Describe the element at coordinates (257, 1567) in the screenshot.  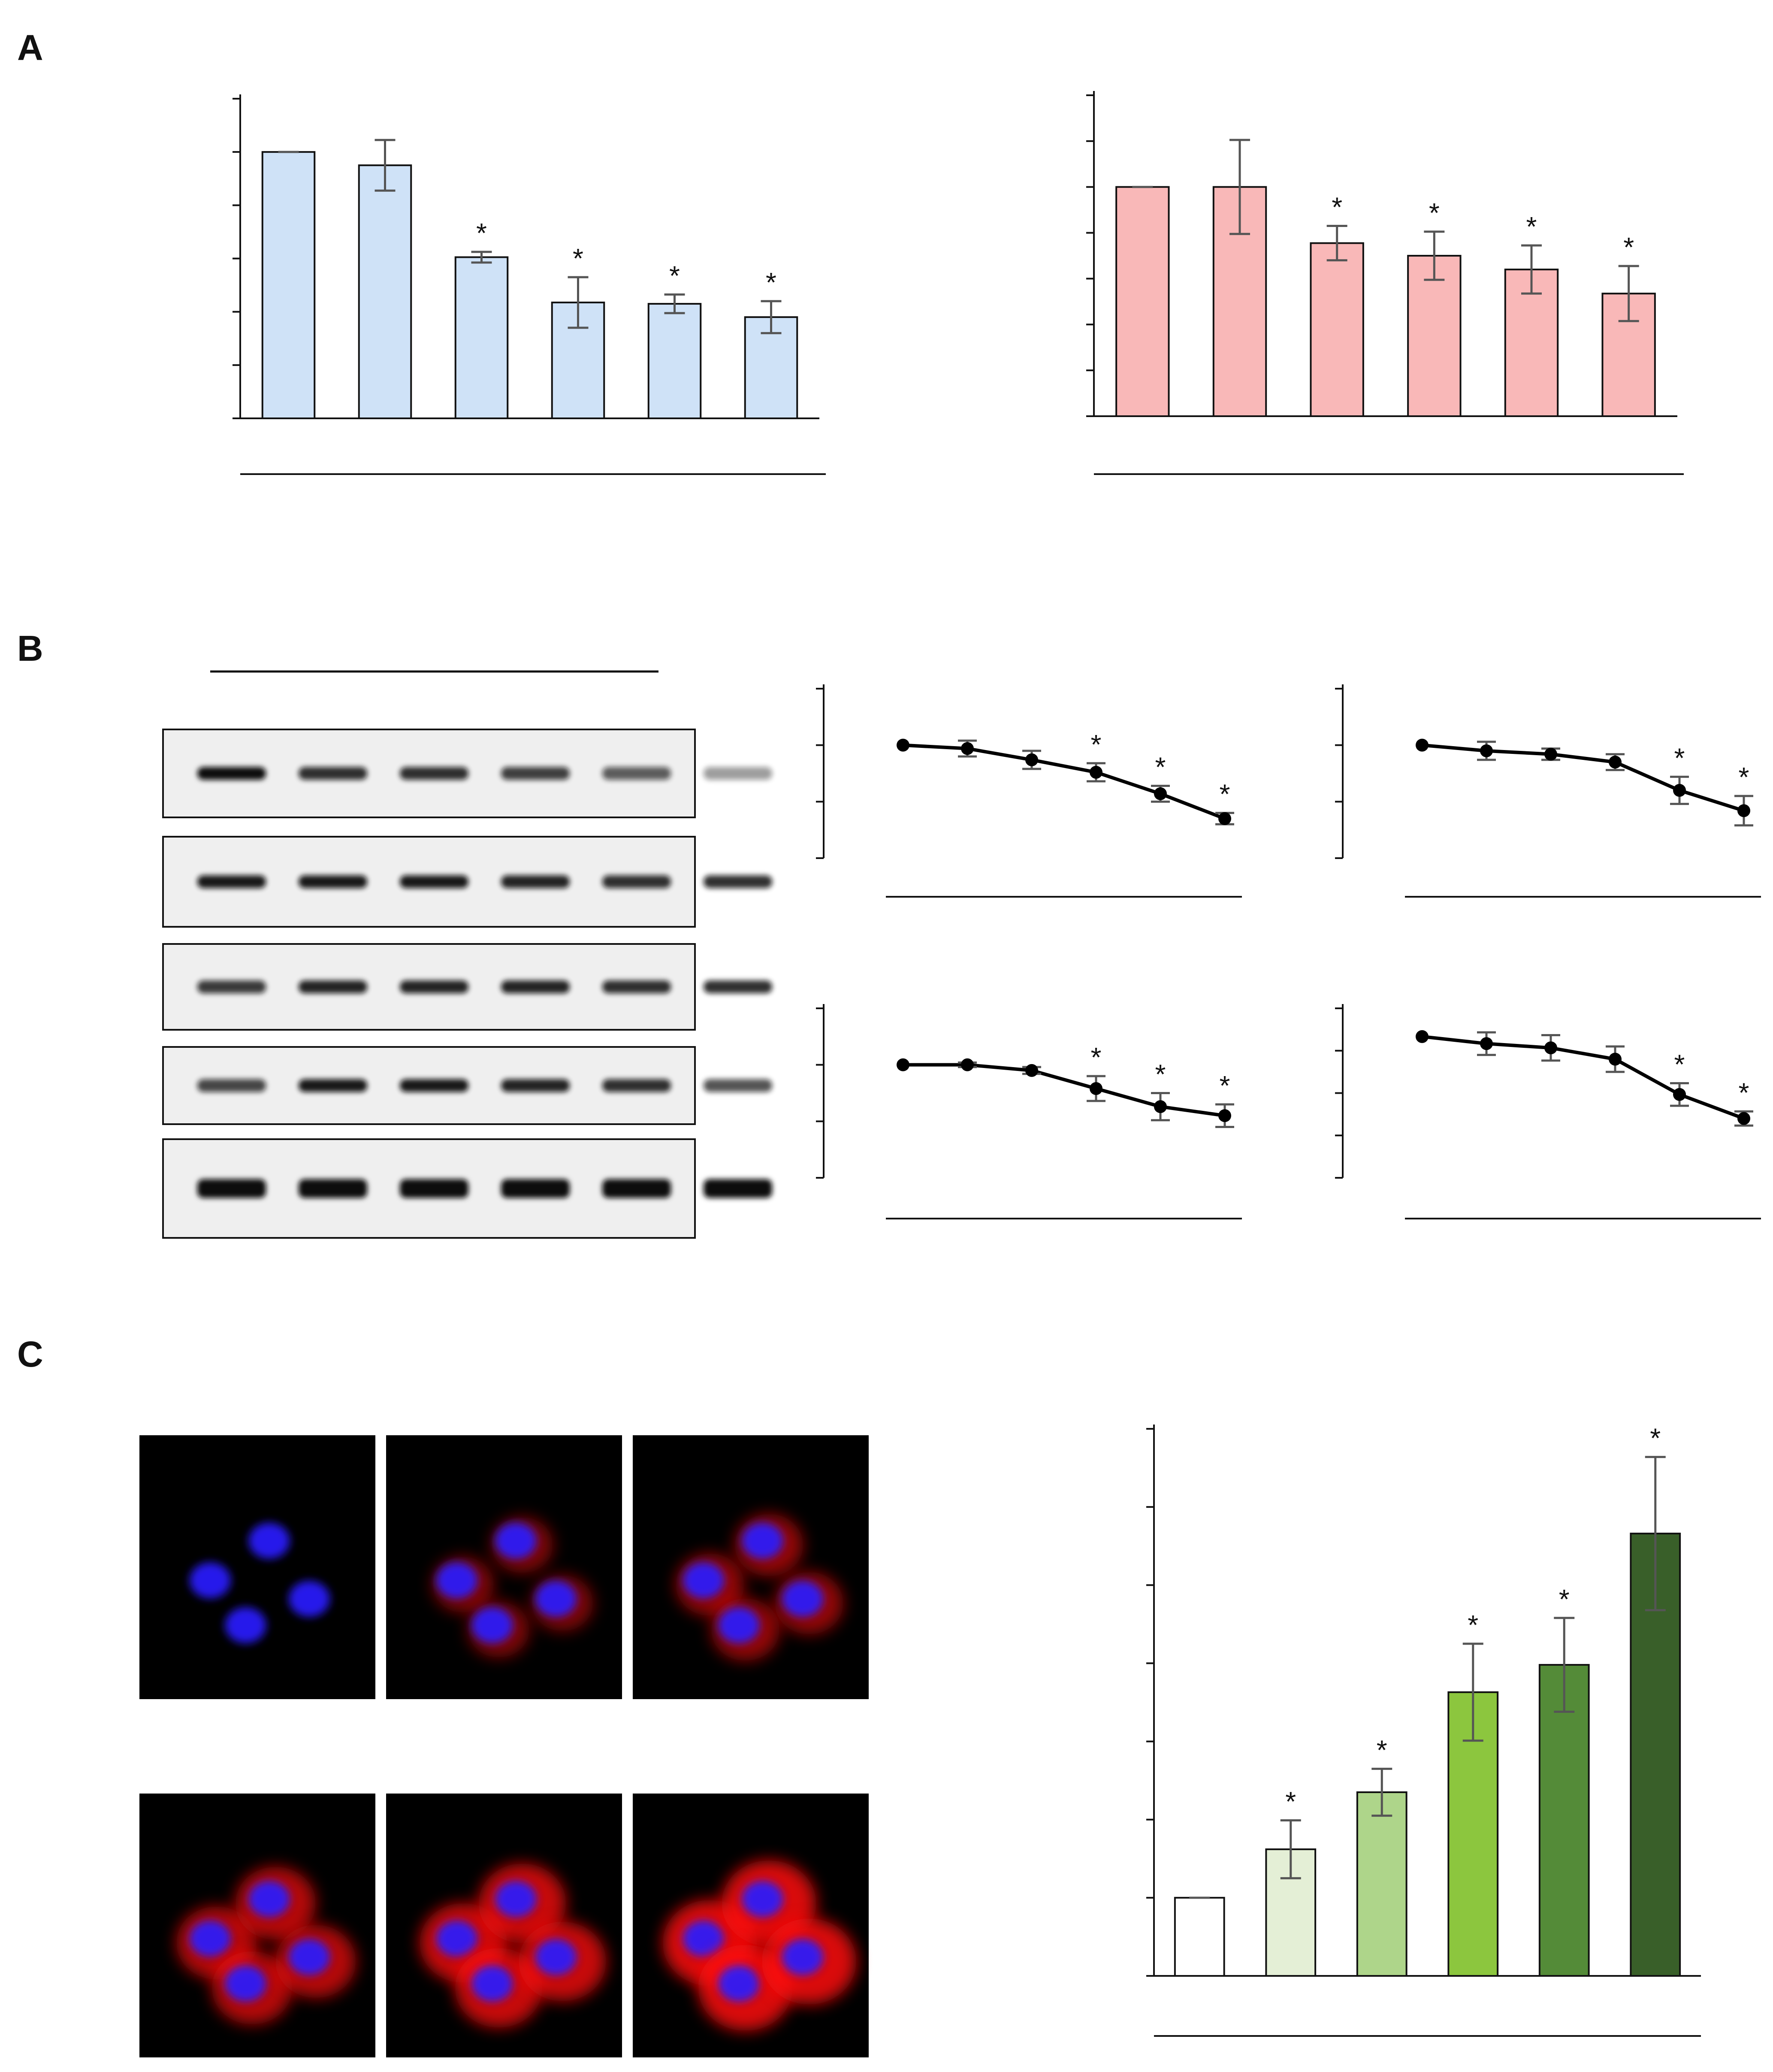
I see `micrograph-image` at that location.